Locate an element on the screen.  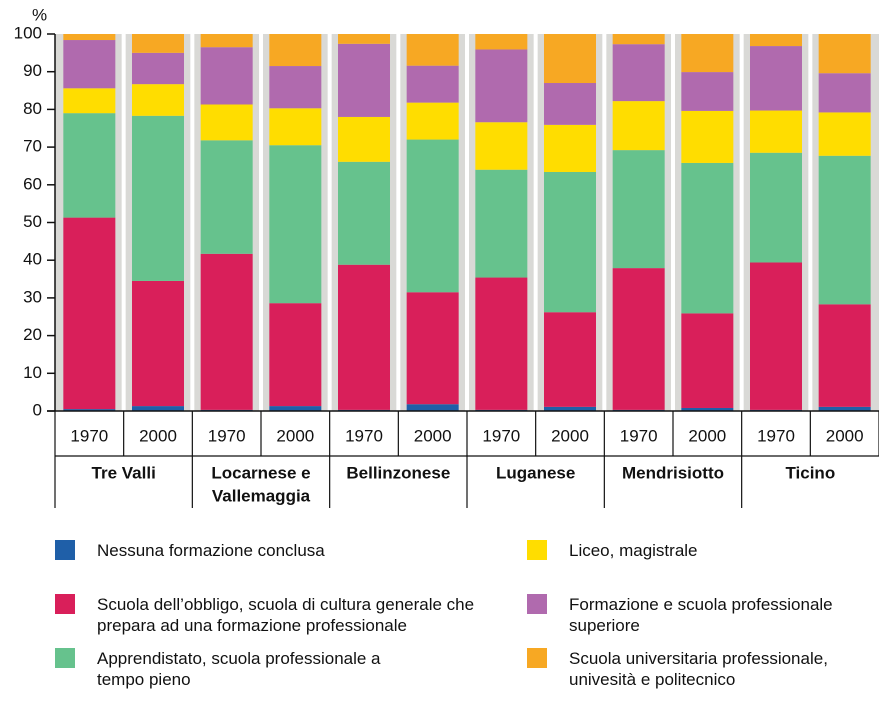
group-label: Luganese is located at coordinates (535, 472).